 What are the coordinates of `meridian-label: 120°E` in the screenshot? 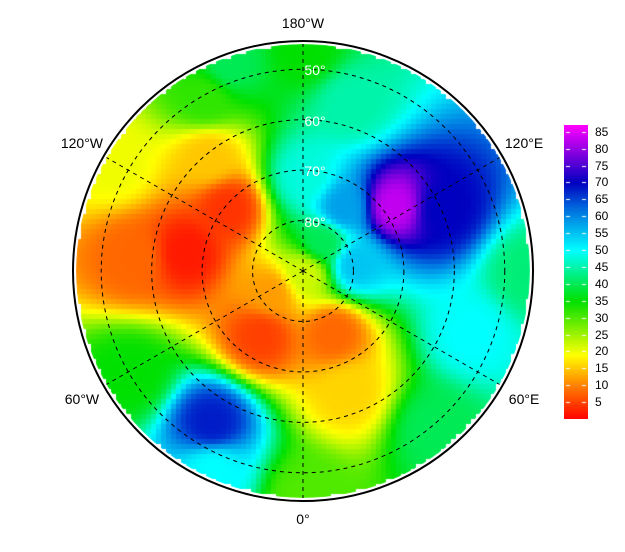 It's located at (524, 143).